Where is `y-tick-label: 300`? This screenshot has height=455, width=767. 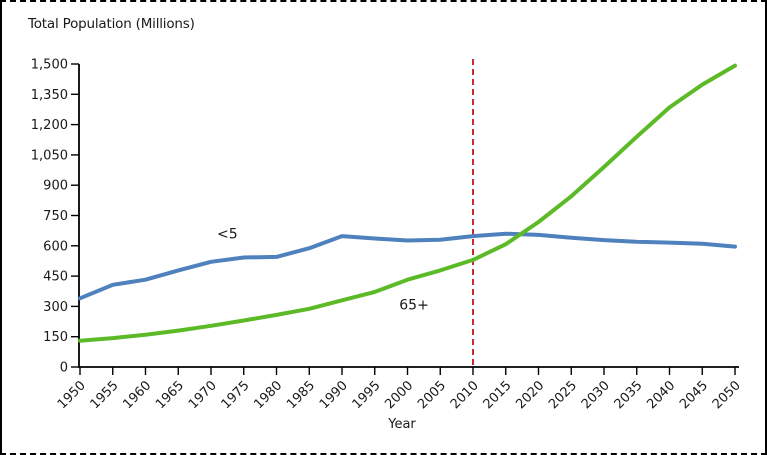 y-tick-label: 300 is located at coordinates (55, 307).